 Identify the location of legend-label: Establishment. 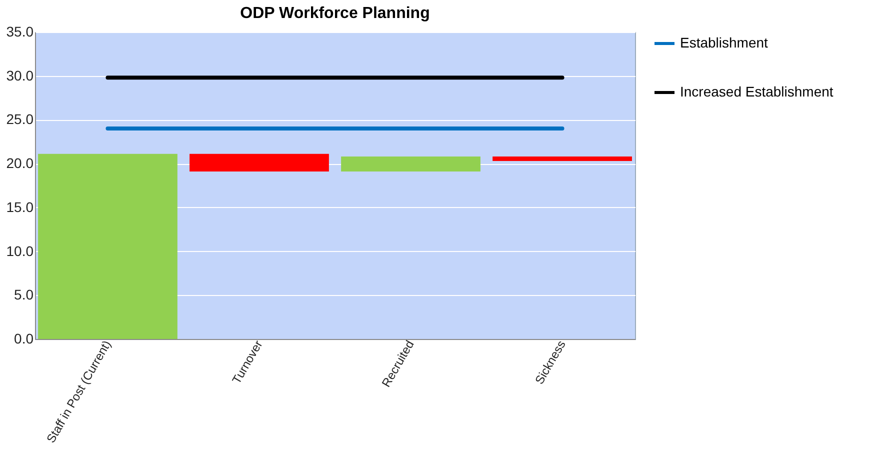
(724, 42).